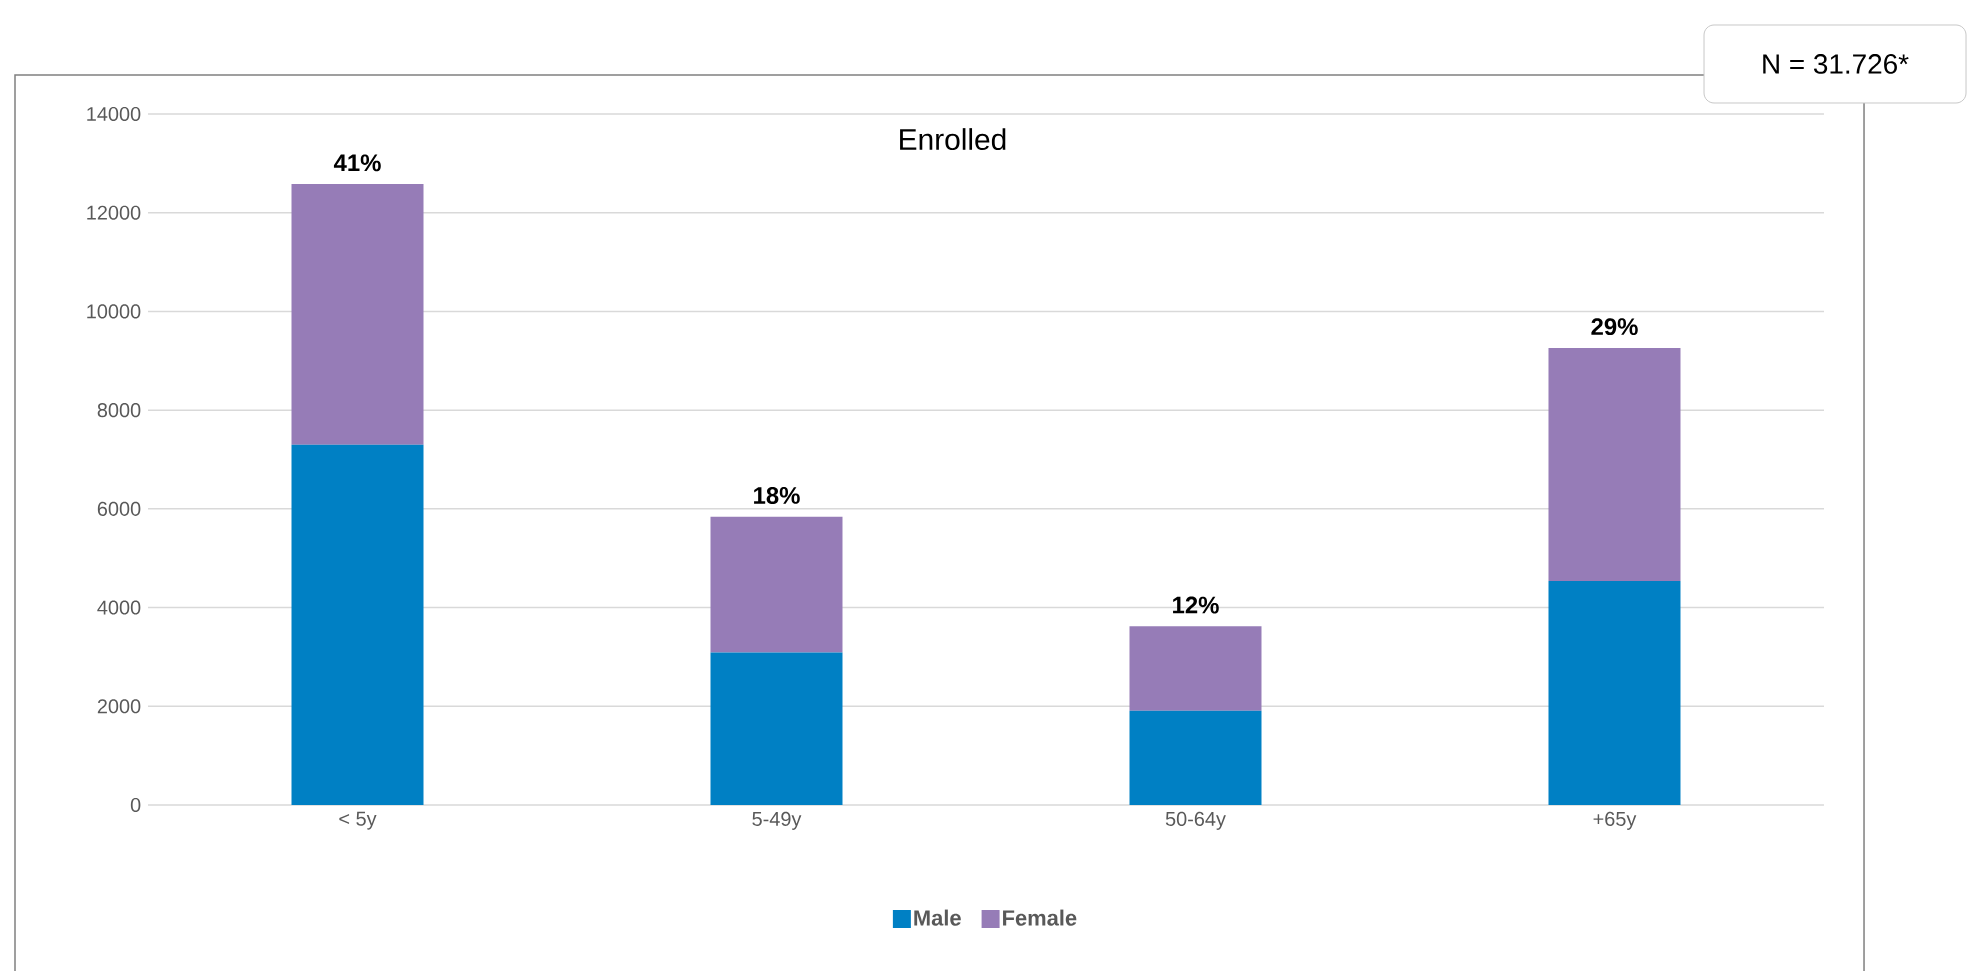 The image size is (1972, 971). I want to click on annotation: 29%, so click(1614, 327).